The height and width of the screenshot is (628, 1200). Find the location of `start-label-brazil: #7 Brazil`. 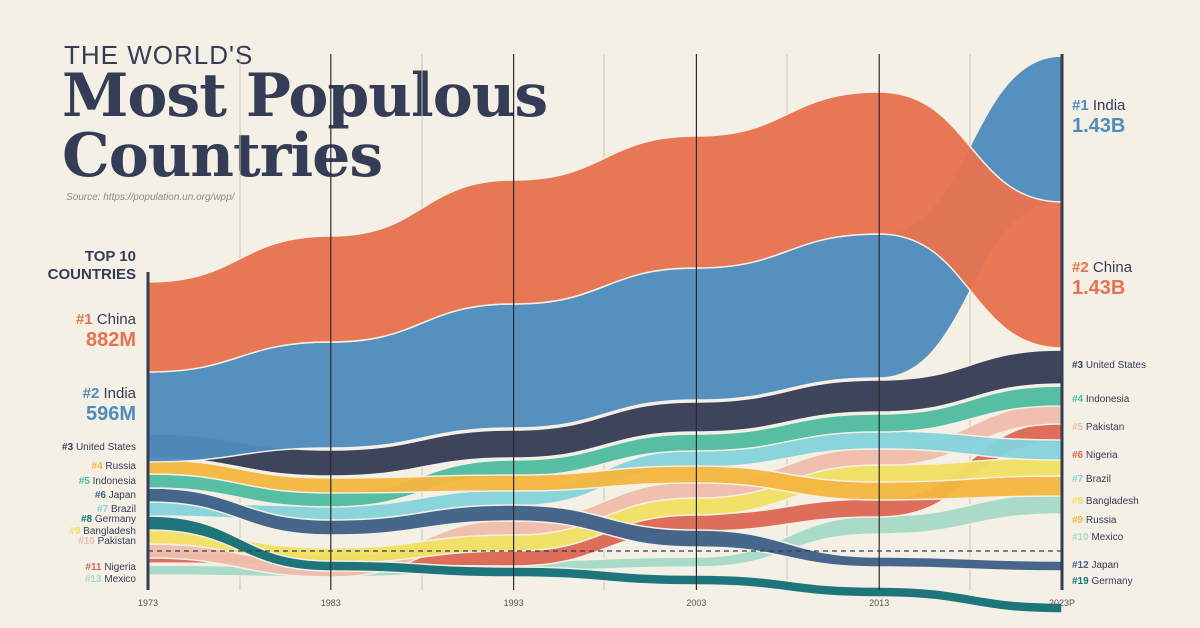

start-label-brazil: #7 Brazil is located at coordinates (116, 509).